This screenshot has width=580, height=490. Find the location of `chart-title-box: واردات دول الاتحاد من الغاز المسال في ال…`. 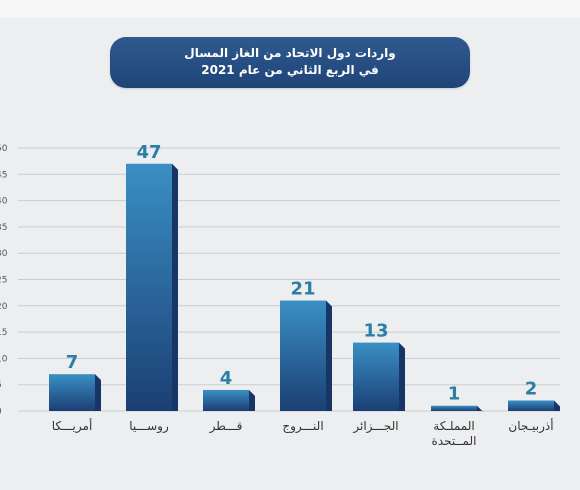

chart-title-box: واردات دول الاتحاد من الغاز المسال في ال… is located at coordinates (290, 62).